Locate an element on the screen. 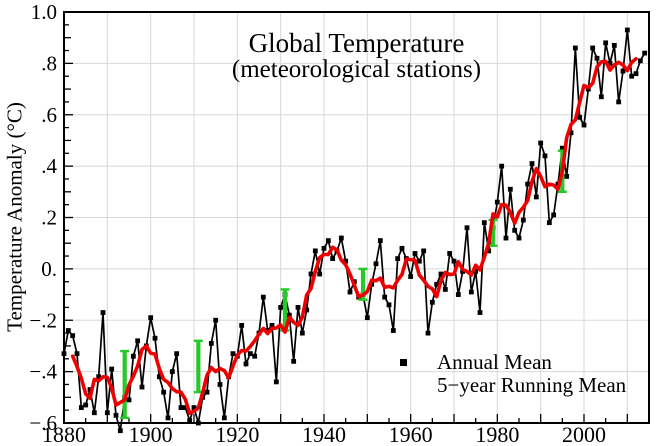 This screenshot has height=446, width=656. legend-item-annual-mean: Annual Mean is located at coordinates (501, 362).